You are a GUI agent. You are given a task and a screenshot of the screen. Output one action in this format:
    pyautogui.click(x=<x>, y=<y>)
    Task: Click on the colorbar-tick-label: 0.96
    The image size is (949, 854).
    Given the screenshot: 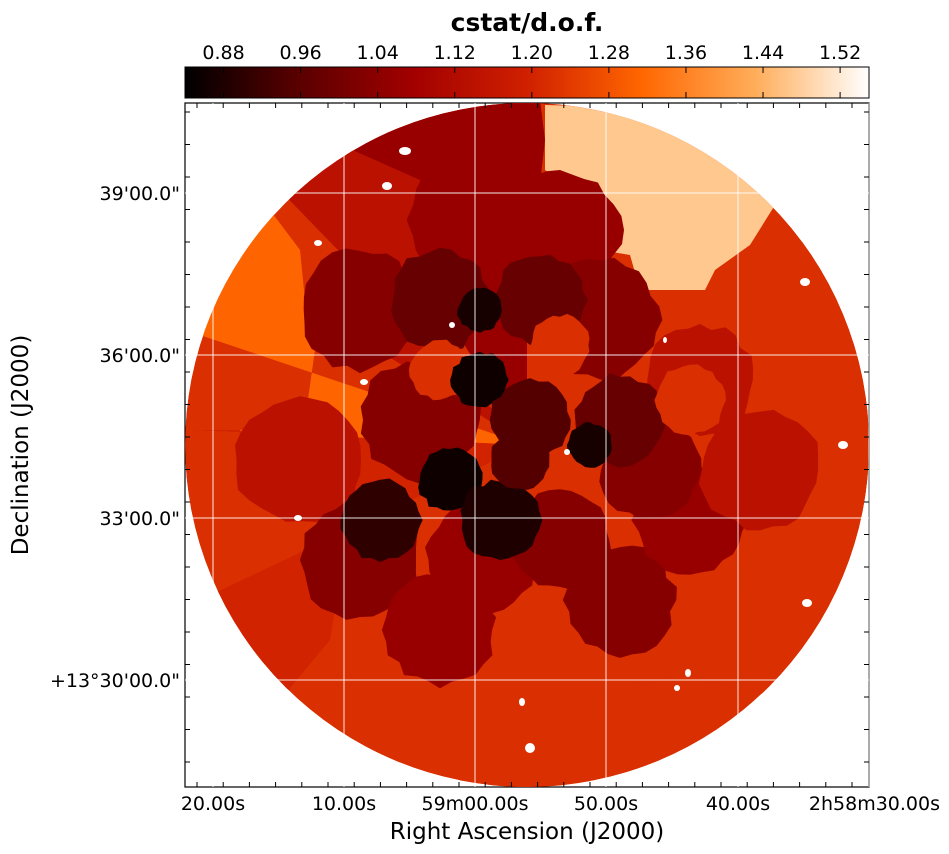 What is the action you would take?
    pyautogui.click(x=300, y=53)
    